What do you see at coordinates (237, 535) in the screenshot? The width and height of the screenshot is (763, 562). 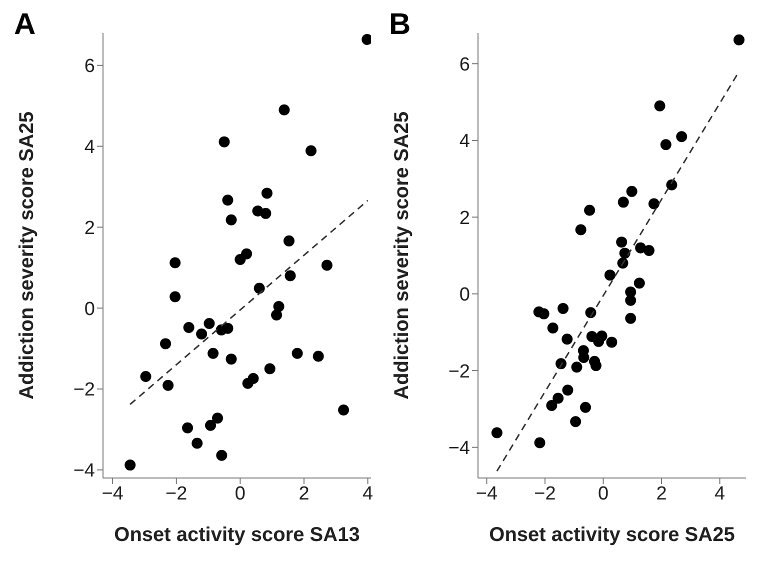 I see `x-axis-title: Onset activity score SA13` at bounding box center [237, 535].